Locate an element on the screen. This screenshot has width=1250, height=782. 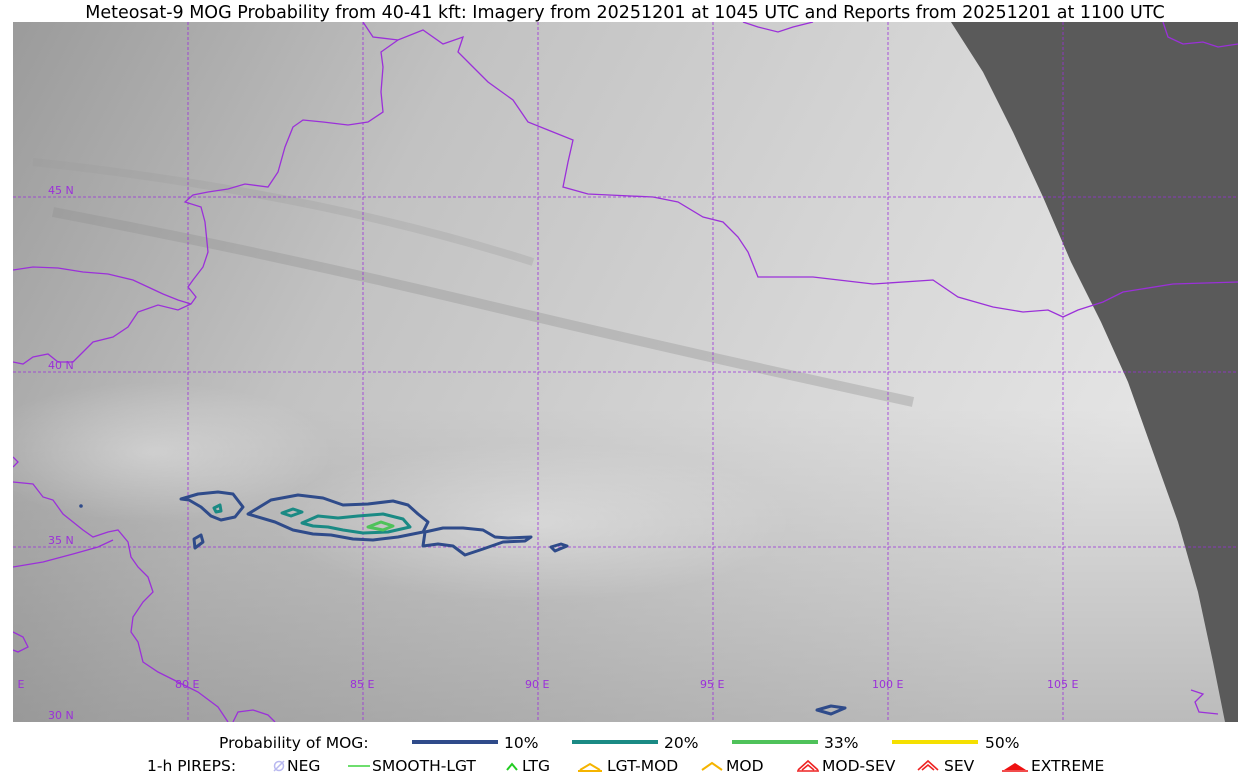
lon-label-75: 75 E is located at coordinates (18, 684).